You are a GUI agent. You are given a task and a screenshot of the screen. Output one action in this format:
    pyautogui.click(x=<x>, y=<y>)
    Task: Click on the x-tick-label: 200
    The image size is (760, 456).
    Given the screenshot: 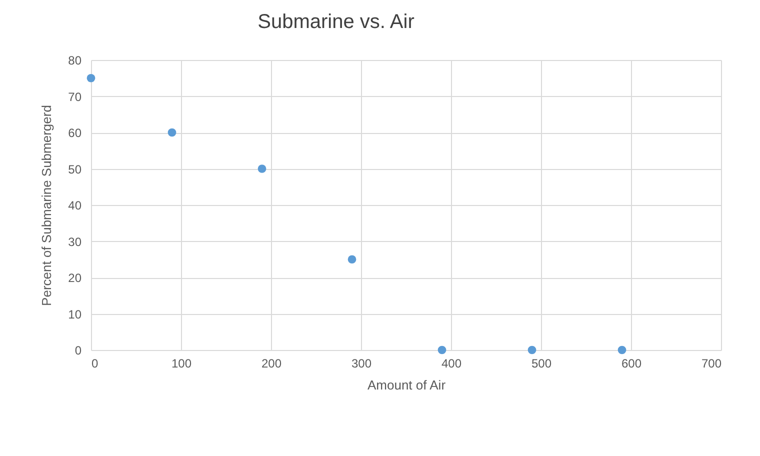 What is the action you would take?
    pyautogui.click(x=271, y=363)
    